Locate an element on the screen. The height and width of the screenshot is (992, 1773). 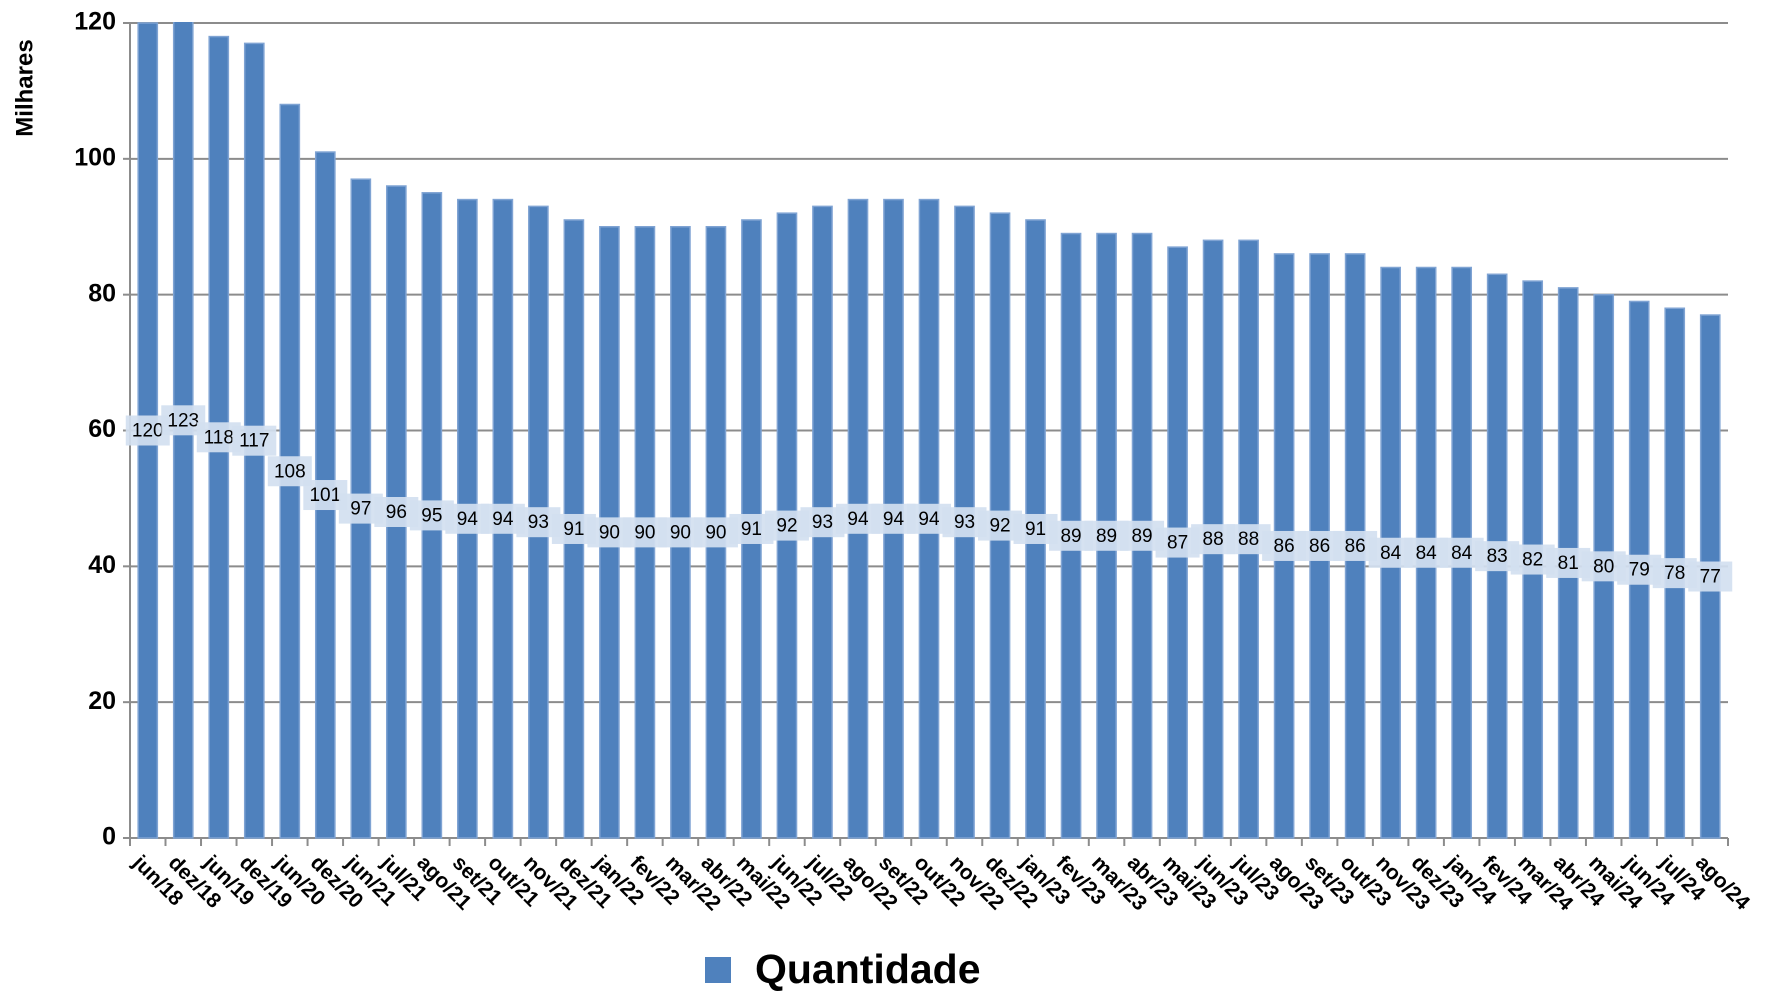
data-label: 117 is located at coordinates (254, 441).